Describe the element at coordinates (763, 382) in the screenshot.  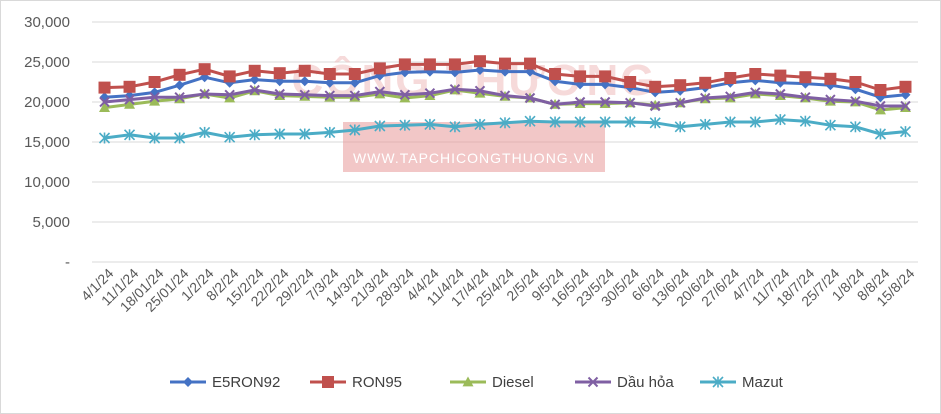
I see `legend-label: Mazut` at that location.